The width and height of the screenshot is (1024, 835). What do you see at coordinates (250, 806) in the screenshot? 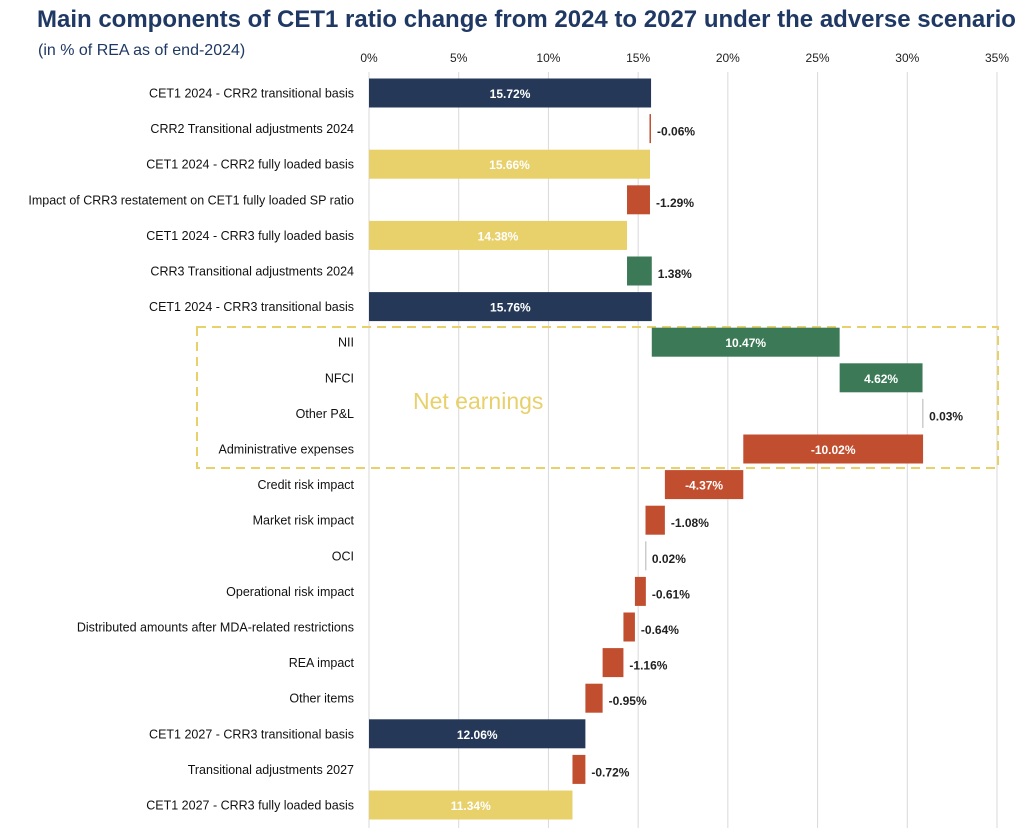
I see `category-label: CET1 2027 - CRR3 fully loaded basis` at bounding box center [250, 806].